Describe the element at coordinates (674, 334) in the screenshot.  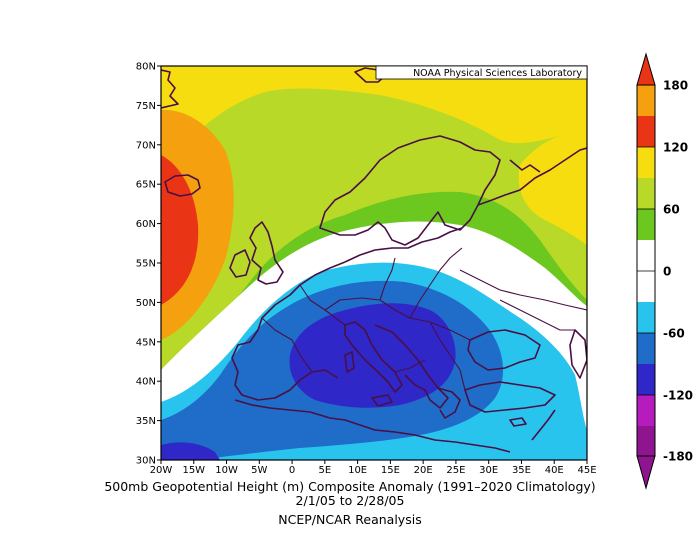
I see `colorbar-label: -60` at that location.